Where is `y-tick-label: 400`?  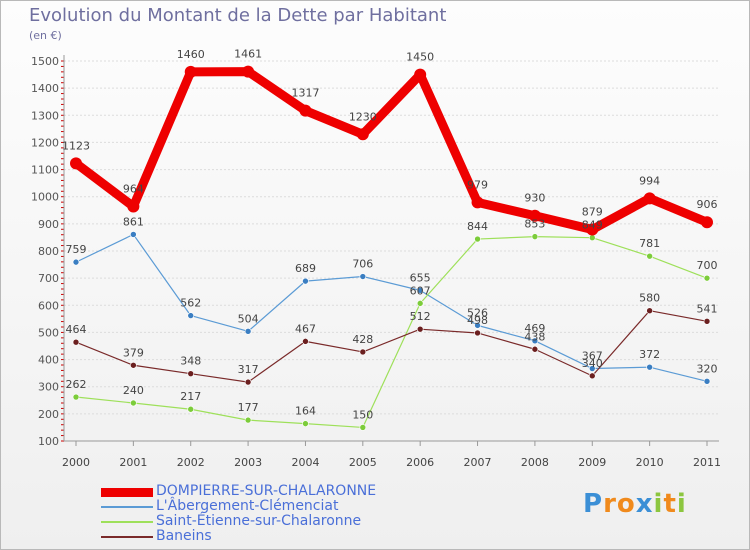 y-tick-label: 400 is located at coordinates (48, 360).